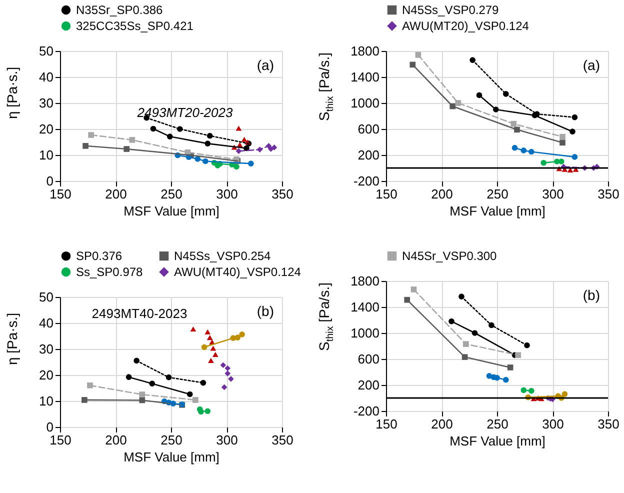 The width and height of the screenshot is (624, 493). I want to click on annotation: 2493MT20-2023, so click(185, 112).